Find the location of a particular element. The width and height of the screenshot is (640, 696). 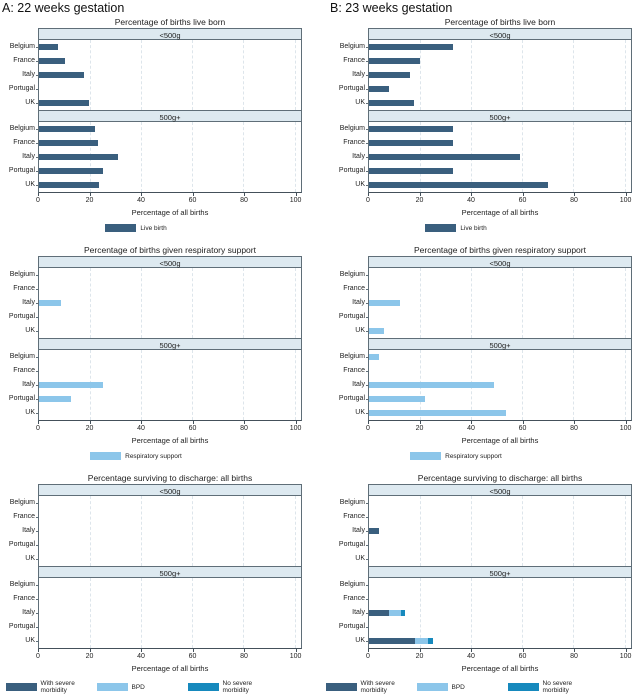

x-tick-label: 20 is located at coordinates (419, 200).